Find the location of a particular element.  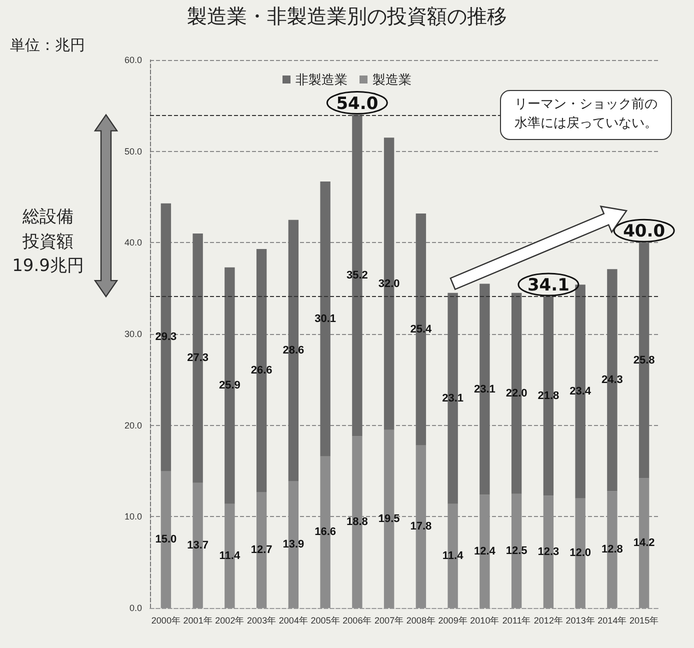

y-tick-label: 50.0 is located at coordinates (133, 151).